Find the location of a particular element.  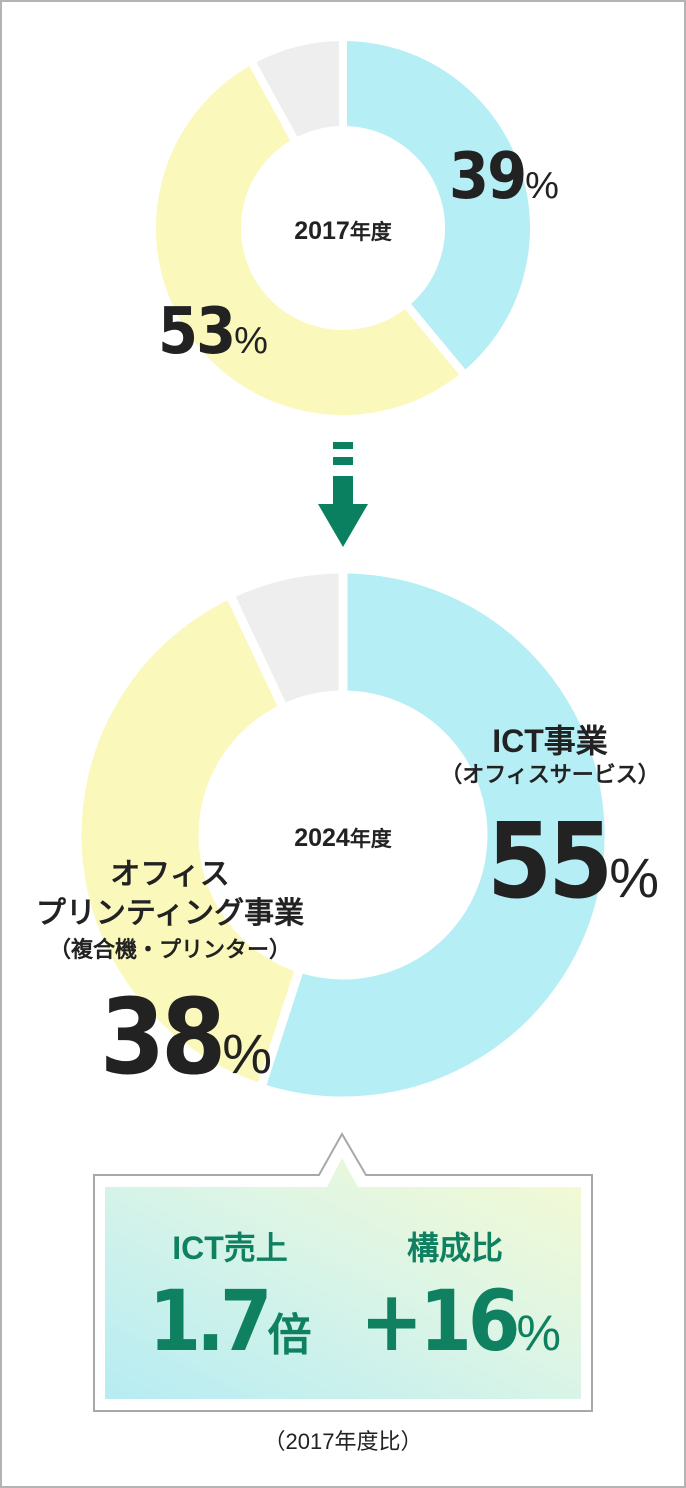

donut-2017 is located at coordinates (343, 227).